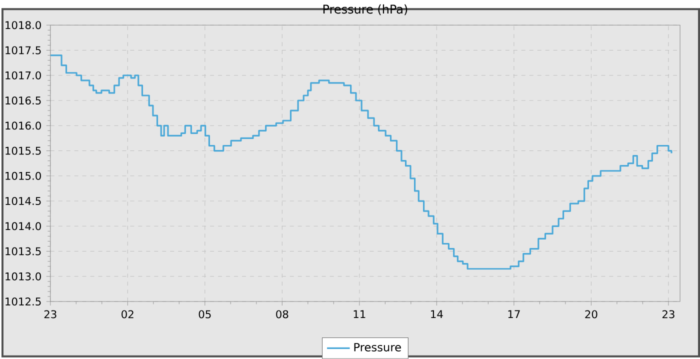 The image size is (700, 359). Describe the element at coordinates (23, 276) in the screenshot. I see `y-tick-label: 1013.0` at that location.